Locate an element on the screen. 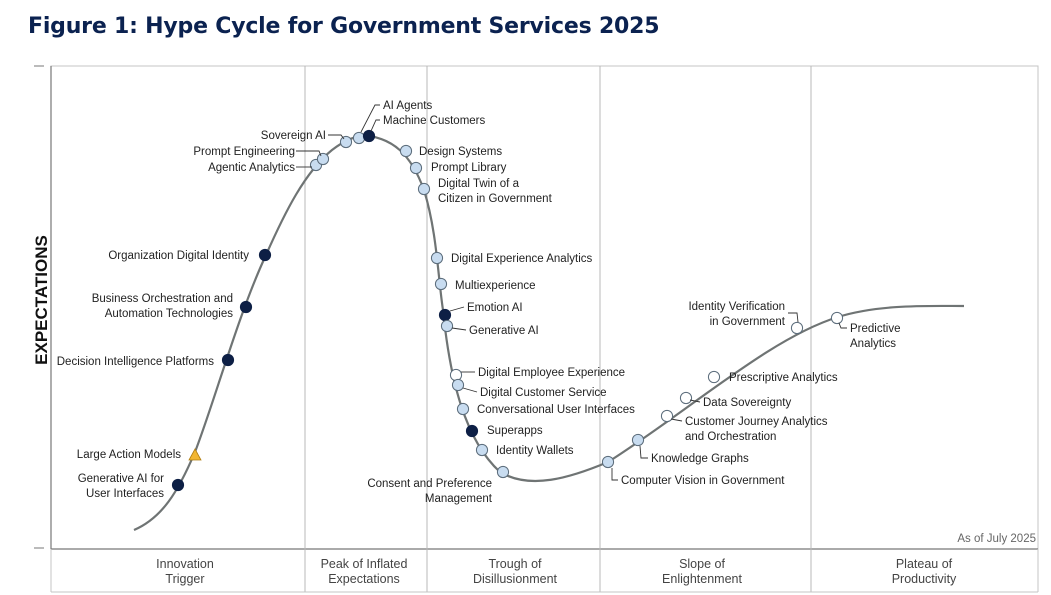 The image size is (1051, 595). phase-label-plateau-of-productivity: Plateau of Productivity is located at coordinates (924, 571).